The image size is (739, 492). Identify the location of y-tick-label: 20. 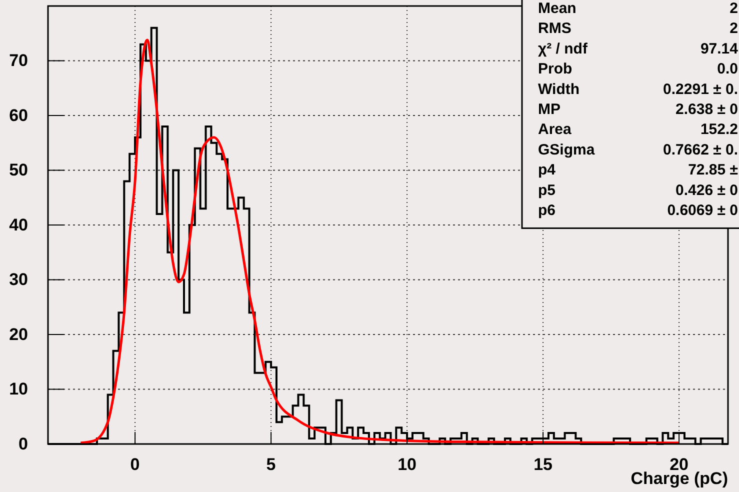
(18, 334).